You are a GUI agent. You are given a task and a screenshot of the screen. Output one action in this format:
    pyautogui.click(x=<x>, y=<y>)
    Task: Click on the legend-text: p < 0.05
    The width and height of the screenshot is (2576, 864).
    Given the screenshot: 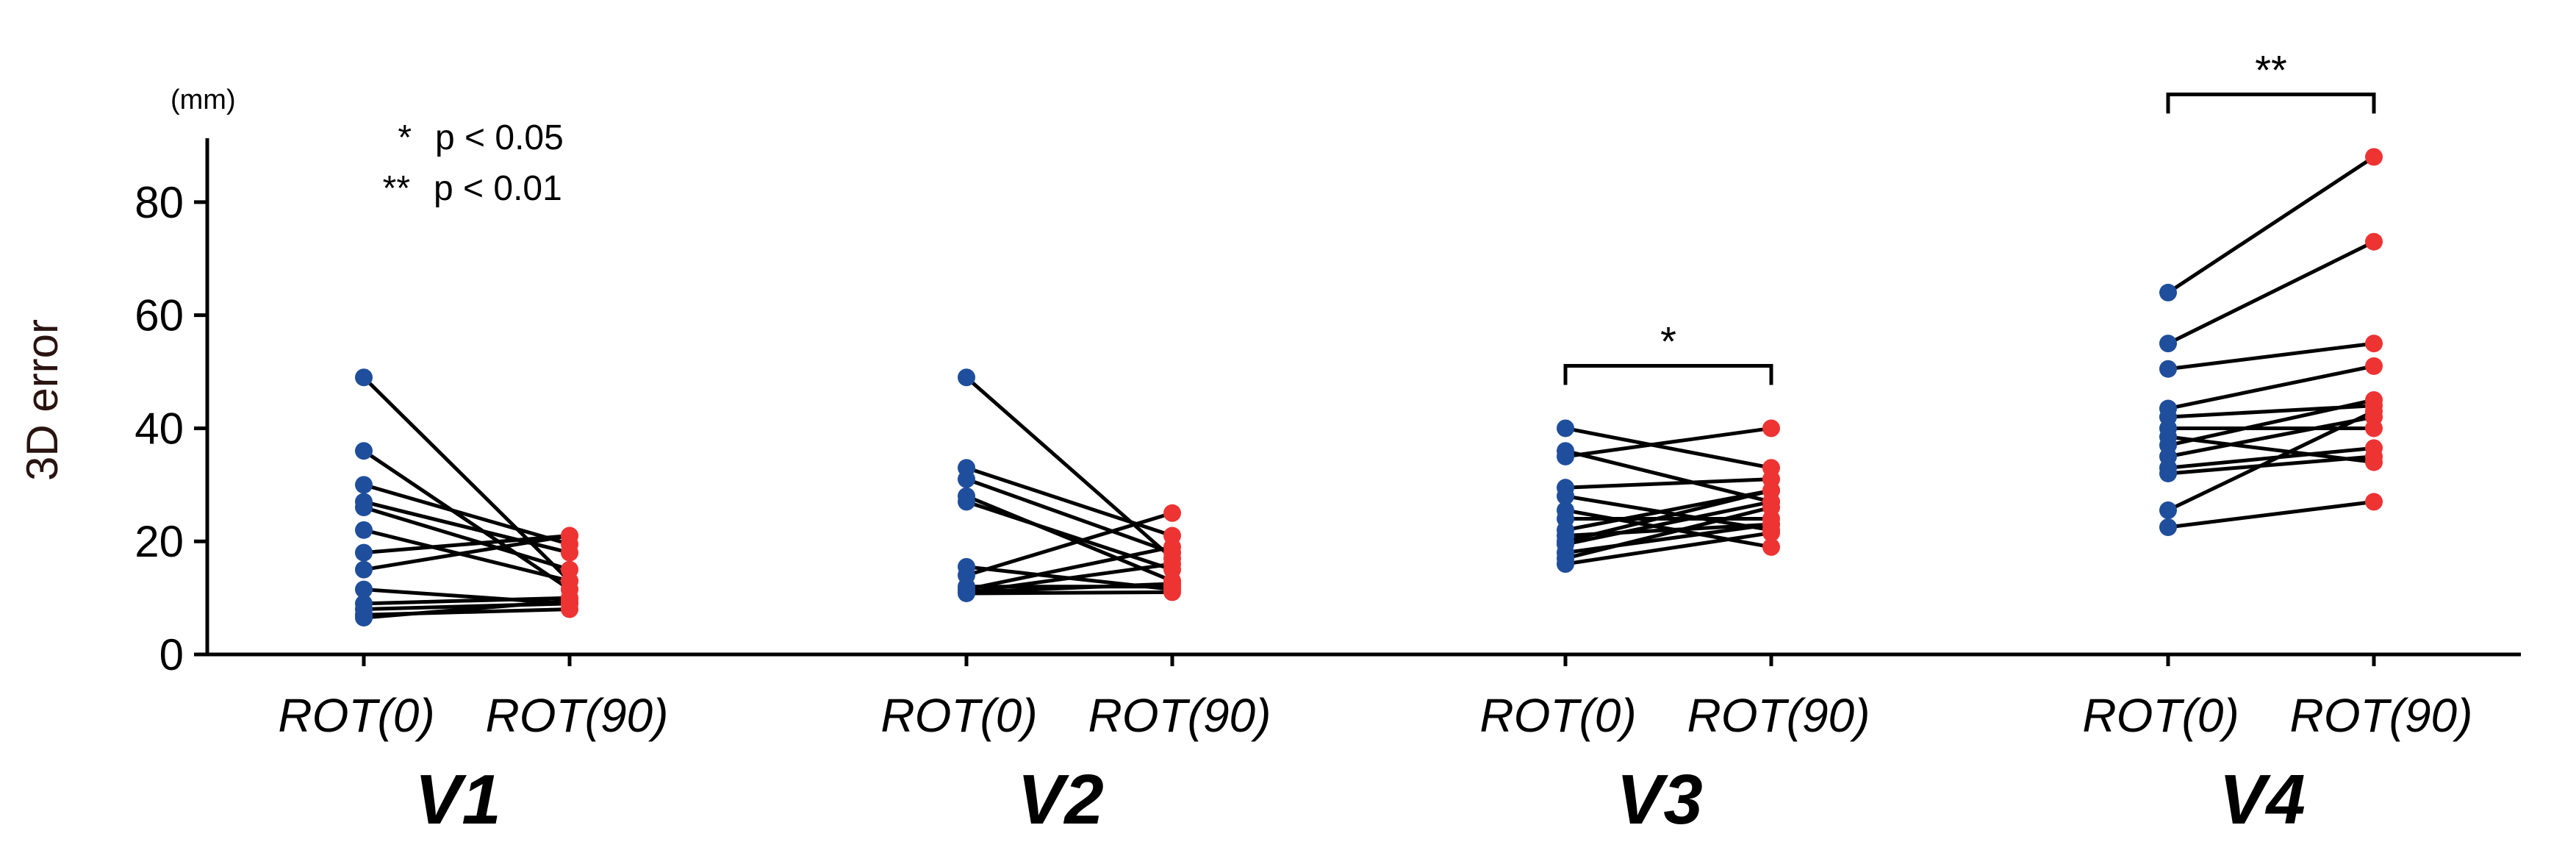 What is the action you would take?
    pyautogui.click(x=499, y=137)
    